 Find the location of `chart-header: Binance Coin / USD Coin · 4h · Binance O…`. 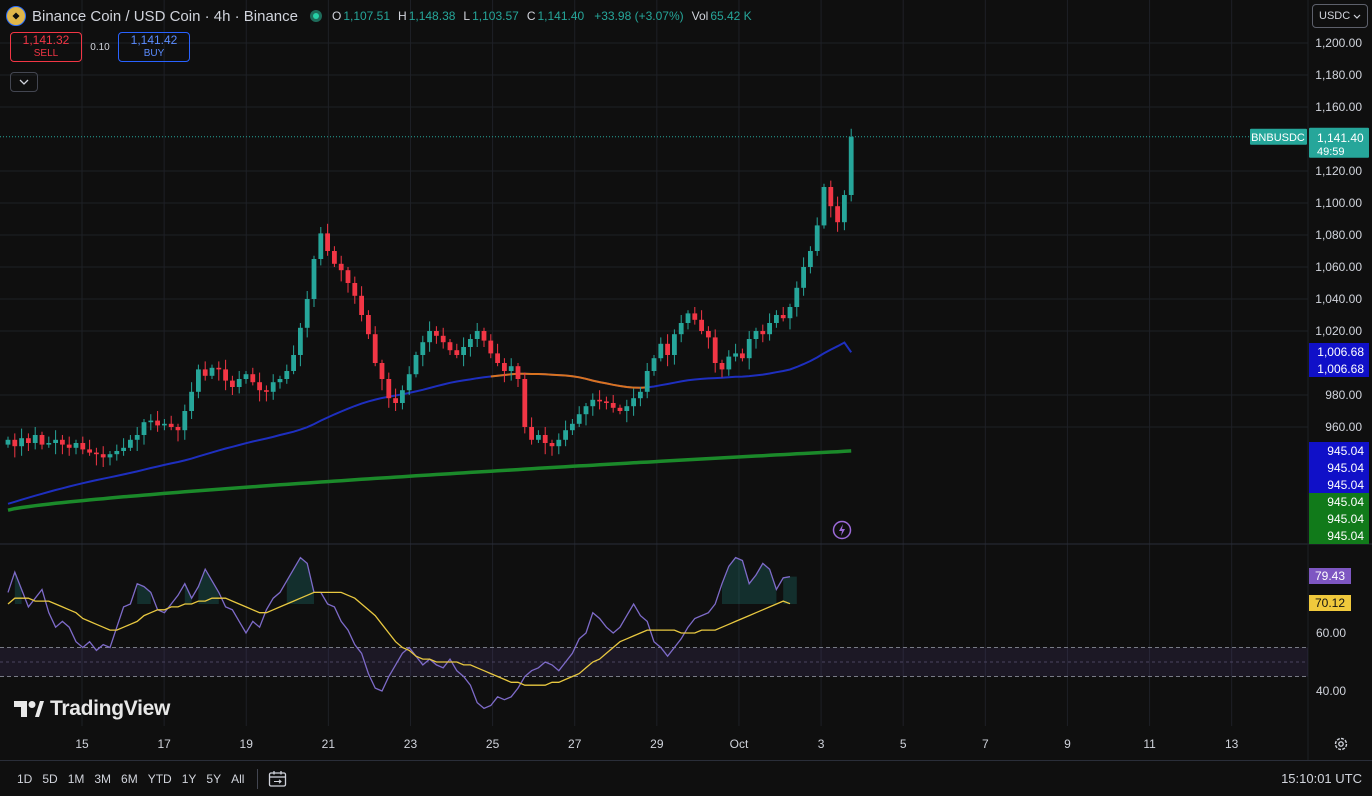

chart-header: Binance Coin / USD Coin · 4h · Binance O… is located at coordinates (379, 16).